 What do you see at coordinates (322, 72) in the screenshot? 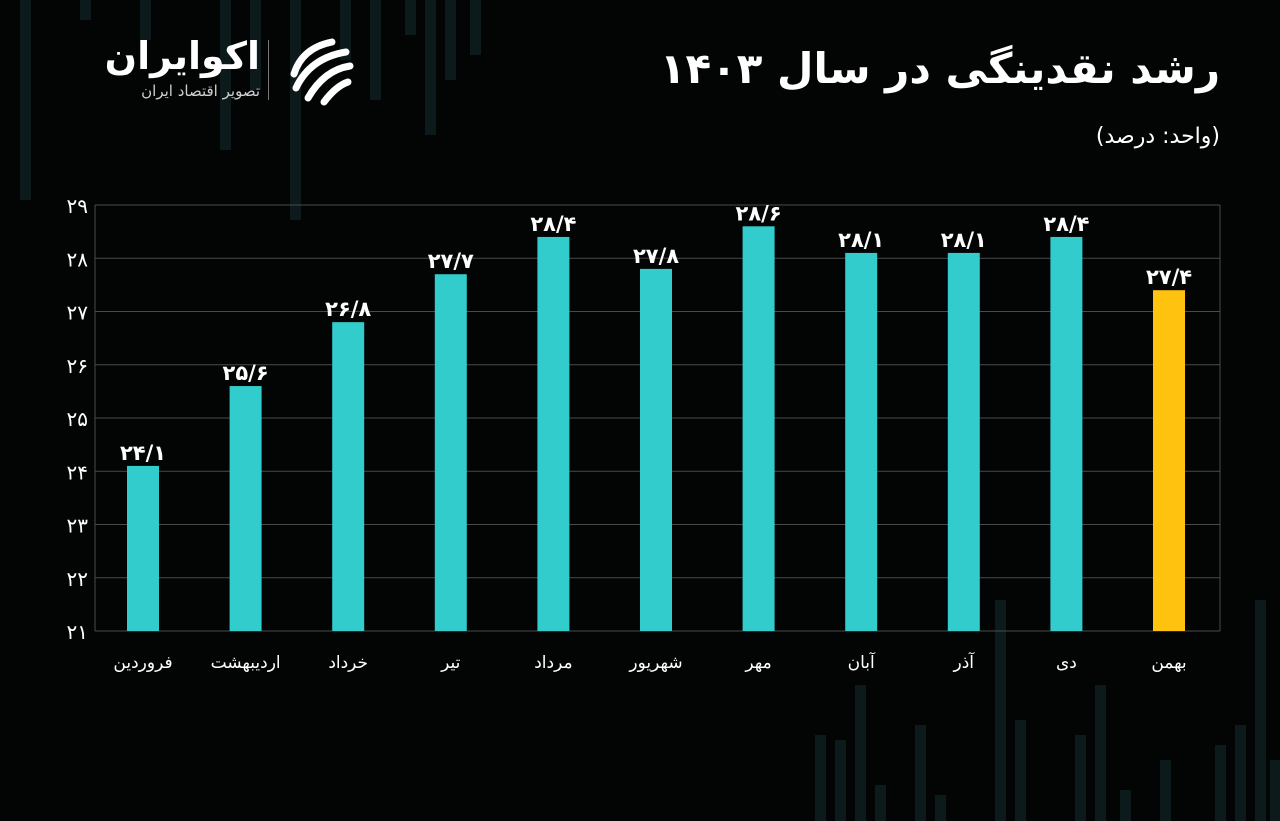
I see `ecoiran-logo-icon` at bounding box center [322, 72].